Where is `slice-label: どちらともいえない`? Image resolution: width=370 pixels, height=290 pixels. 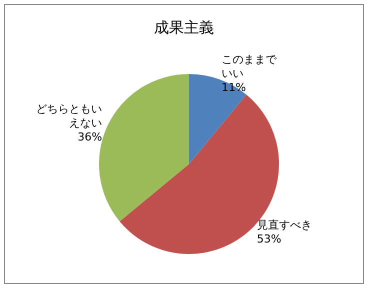
slice-label: どちらともいえない is located at coordinates (69, 116).